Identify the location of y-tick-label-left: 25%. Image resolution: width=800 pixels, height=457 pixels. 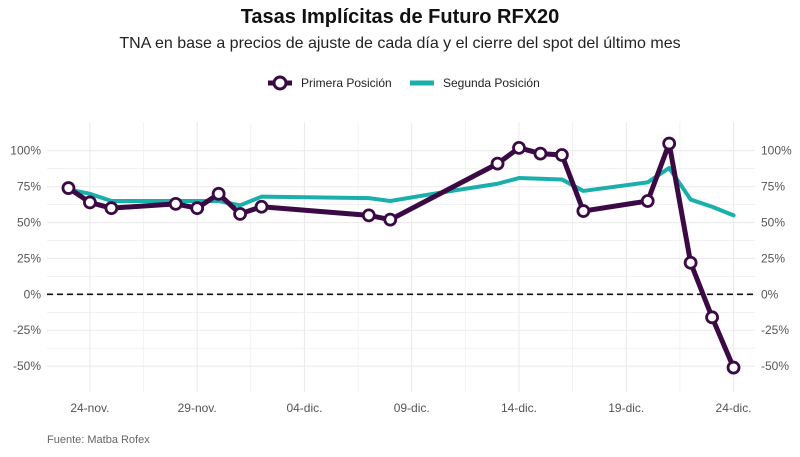
(29, 258).